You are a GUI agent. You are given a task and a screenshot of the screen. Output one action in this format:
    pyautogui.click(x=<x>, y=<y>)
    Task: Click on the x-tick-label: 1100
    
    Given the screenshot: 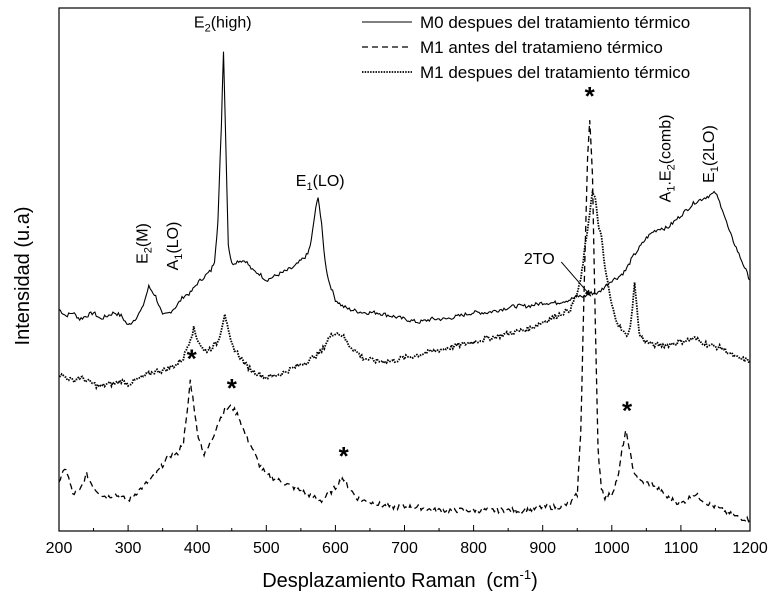 What is the action you would take?
    pyautogui.click(x=681, y=548)
    